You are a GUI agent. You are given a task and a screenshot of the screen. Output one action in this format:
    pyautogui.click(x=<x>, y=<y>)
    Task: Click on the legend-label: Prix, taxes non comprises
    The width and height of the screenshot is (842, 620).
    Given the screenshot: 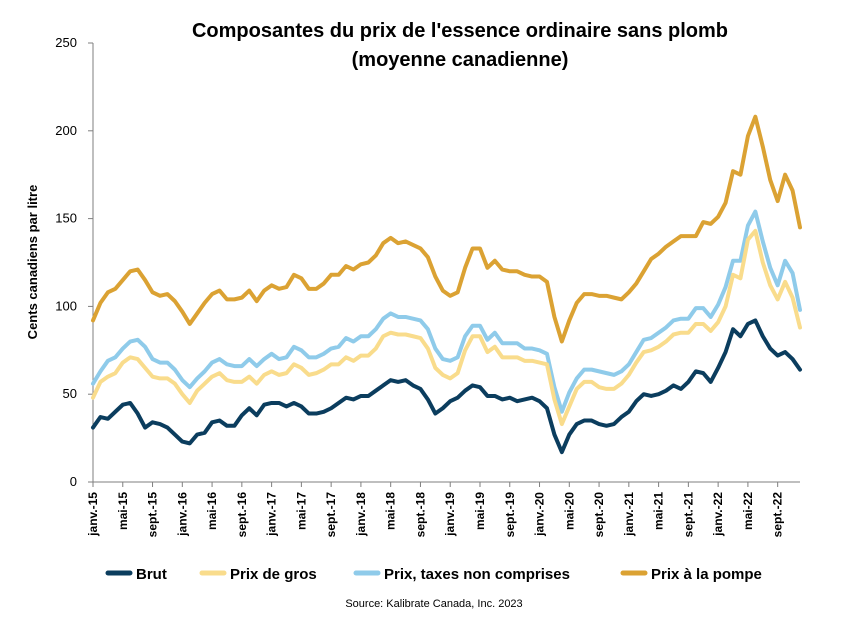 What is the action you would take?
    pyautogui.click(x=477, y=574)
    